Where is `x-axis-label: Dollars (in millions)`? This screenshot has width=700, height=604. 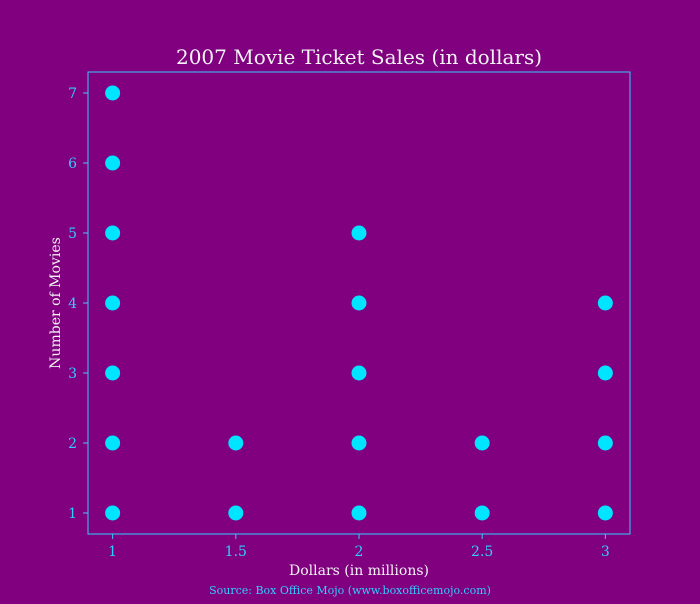 x-axis-label: Dollars (in millions) is located at coordinates (359, 571).